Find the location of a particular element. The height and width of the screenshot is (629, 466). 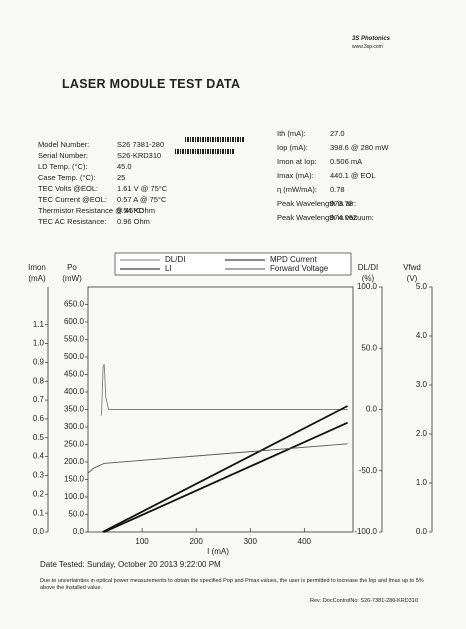

field-label: Model Number: is located at coordinates (64, 144).